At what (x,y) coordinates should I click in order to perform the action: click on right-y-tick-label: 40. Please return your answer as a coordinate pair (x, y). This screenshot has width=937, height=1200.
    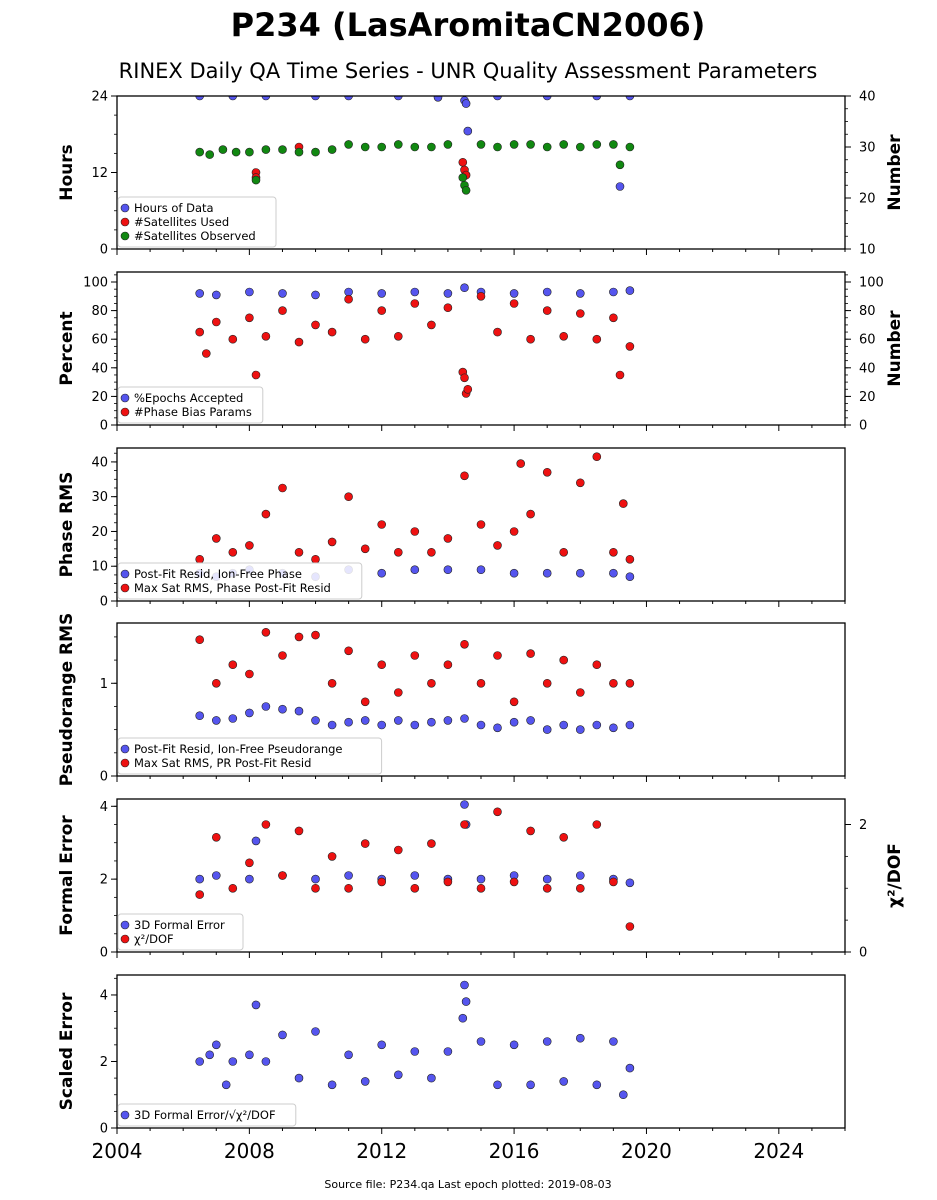
    Looking at the image, I should click on (867, 97).